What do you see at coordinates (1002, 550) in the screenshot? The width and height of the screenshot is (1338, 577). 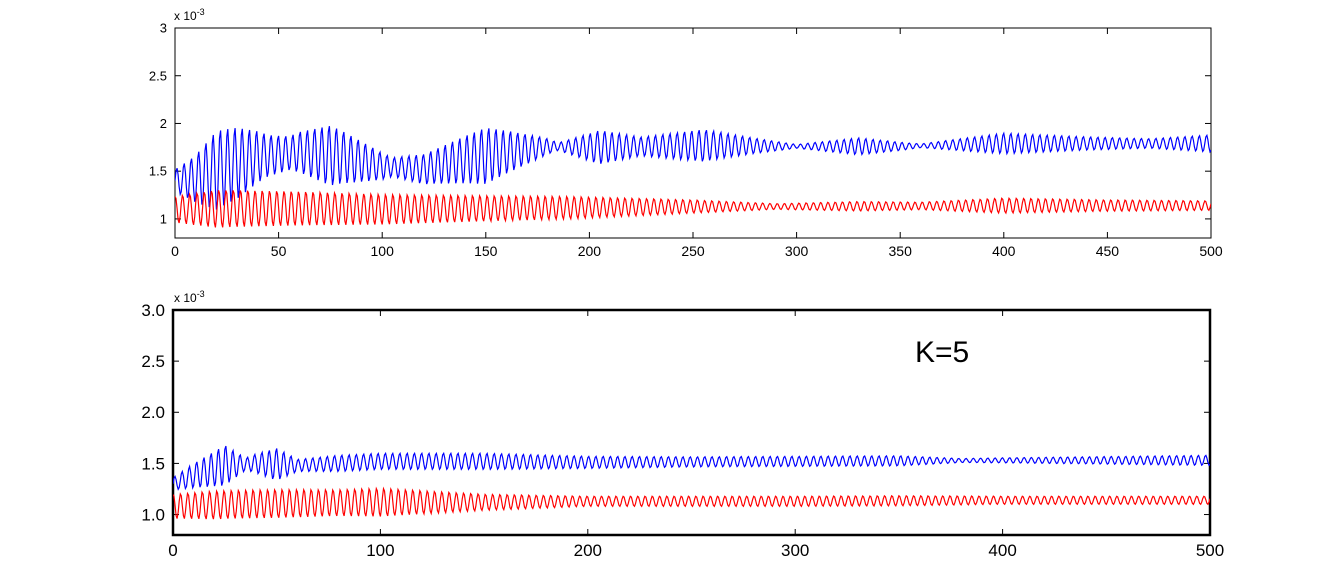 I see `bottom-chart-x-tick-label: 400` at bounding box center [1002, 550].